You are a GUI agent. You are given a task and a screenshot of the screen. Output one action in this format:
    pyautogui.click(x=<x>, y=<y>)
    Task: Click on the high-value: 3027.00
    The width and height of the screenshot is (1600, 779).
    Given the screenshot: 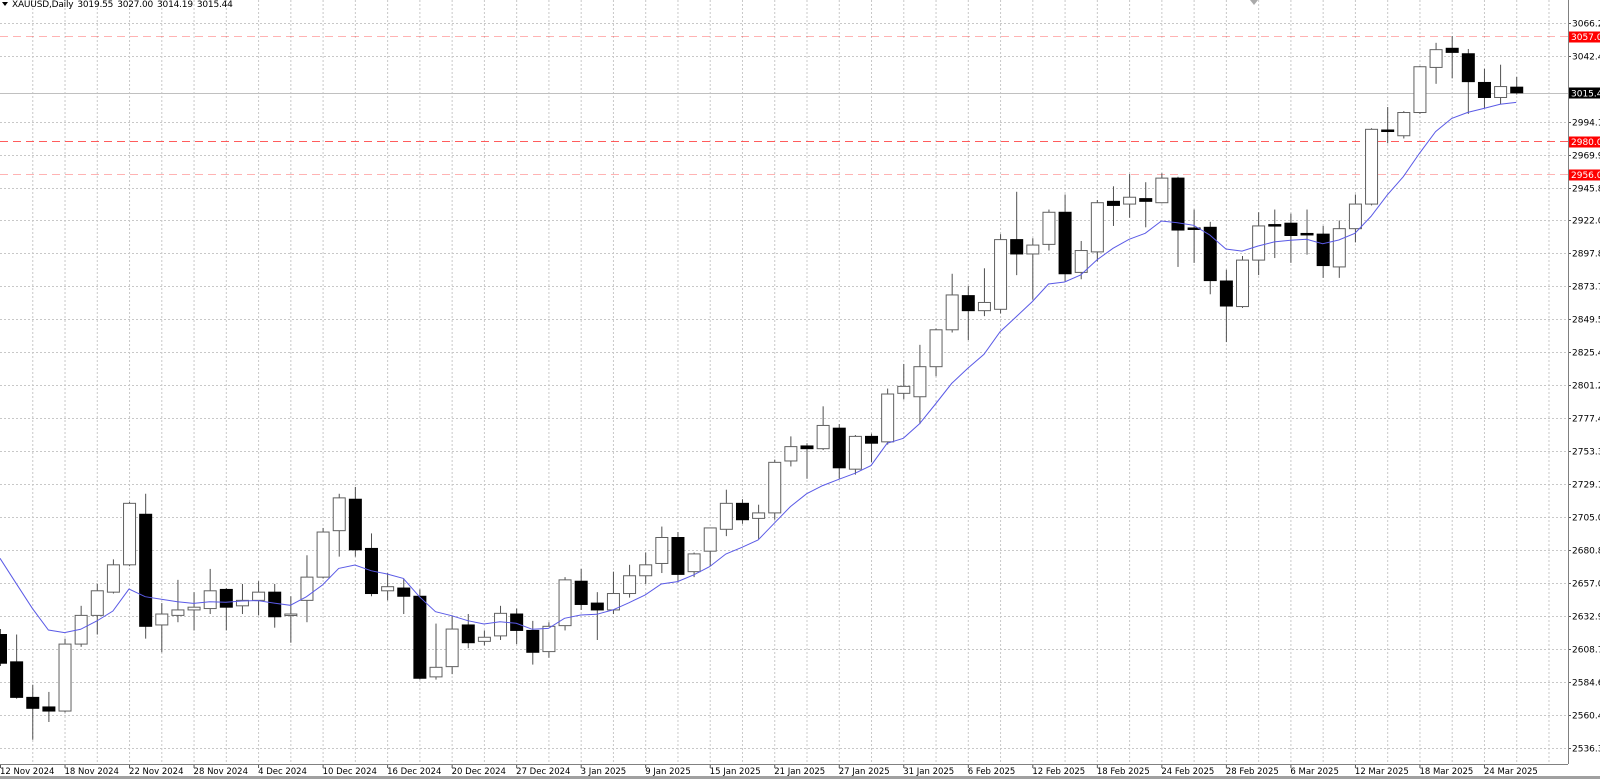 What is the action you would take?
    pyautogui.click(x=135, y=5)
    